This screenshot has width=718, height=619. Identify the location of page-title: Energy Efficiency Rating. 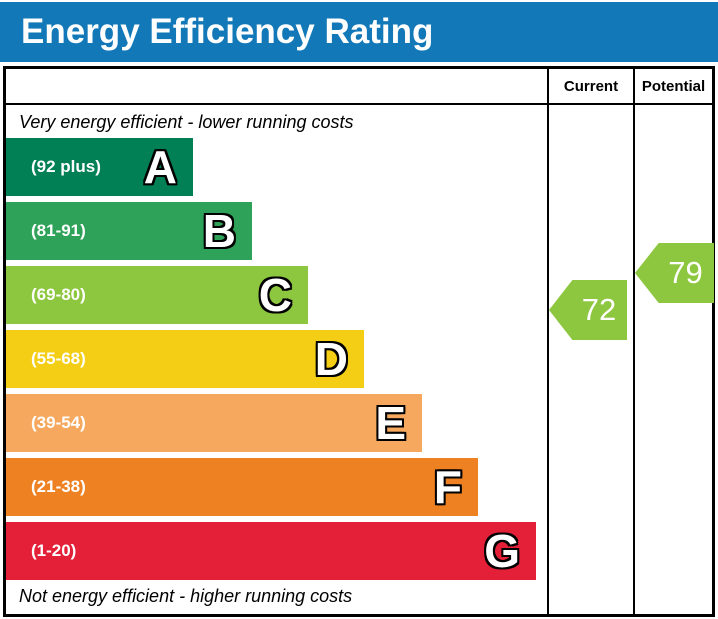
(227, 31).